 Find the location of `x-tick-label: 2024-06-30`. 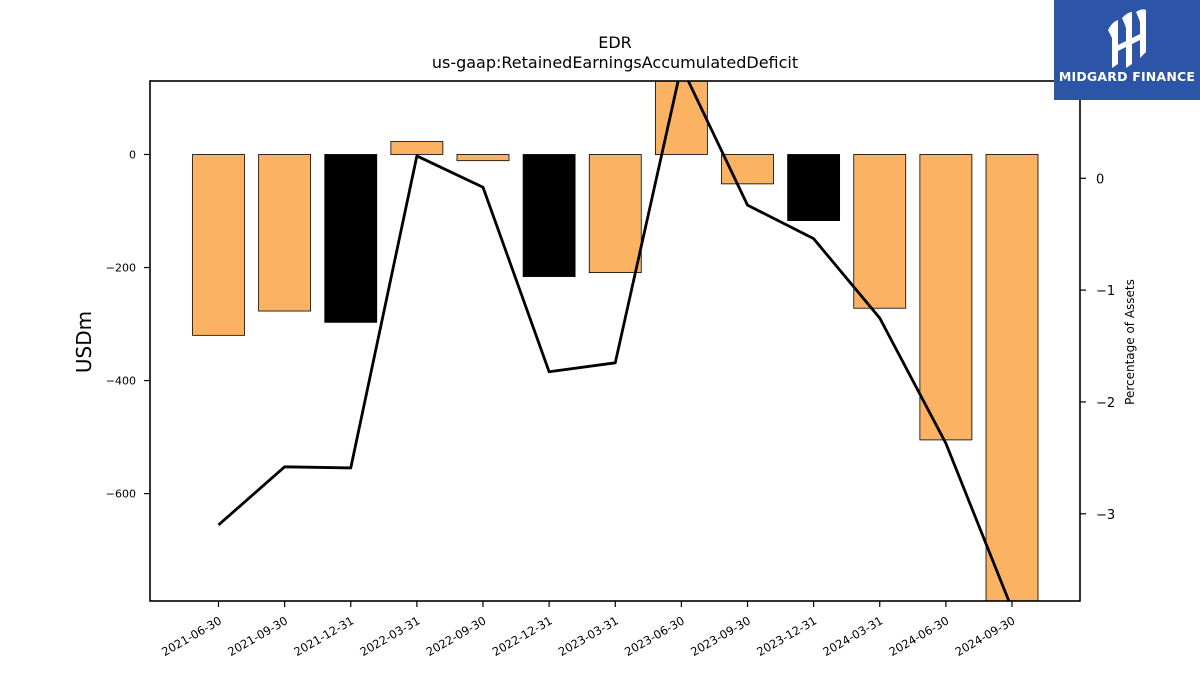

x-tick-label: 2024-06-30 is located at coordinates (918, 636).